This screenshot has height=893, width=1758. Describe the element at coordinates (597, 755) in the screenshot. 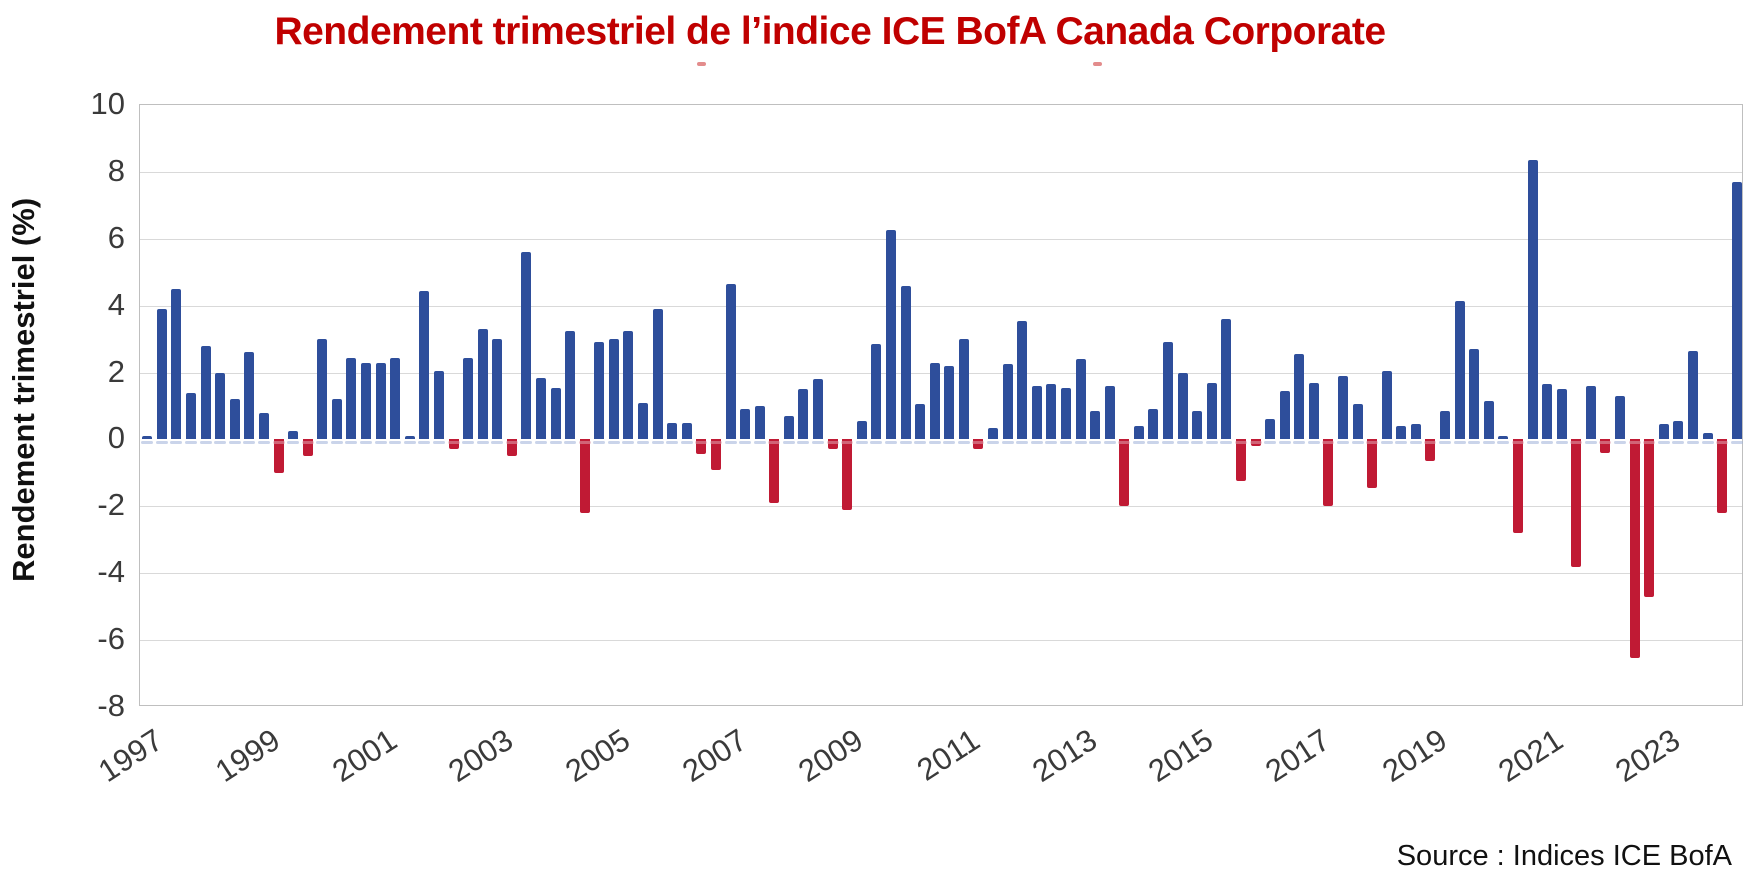

I see `x-year-label: 2005` at that location.